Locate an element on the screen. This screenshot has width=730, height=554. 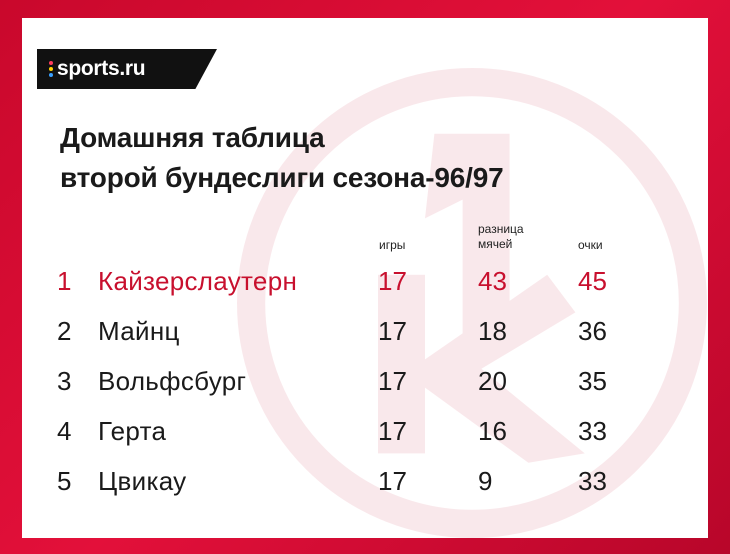
column-header-diff-line1: разница is located at coordinates (501, 229).